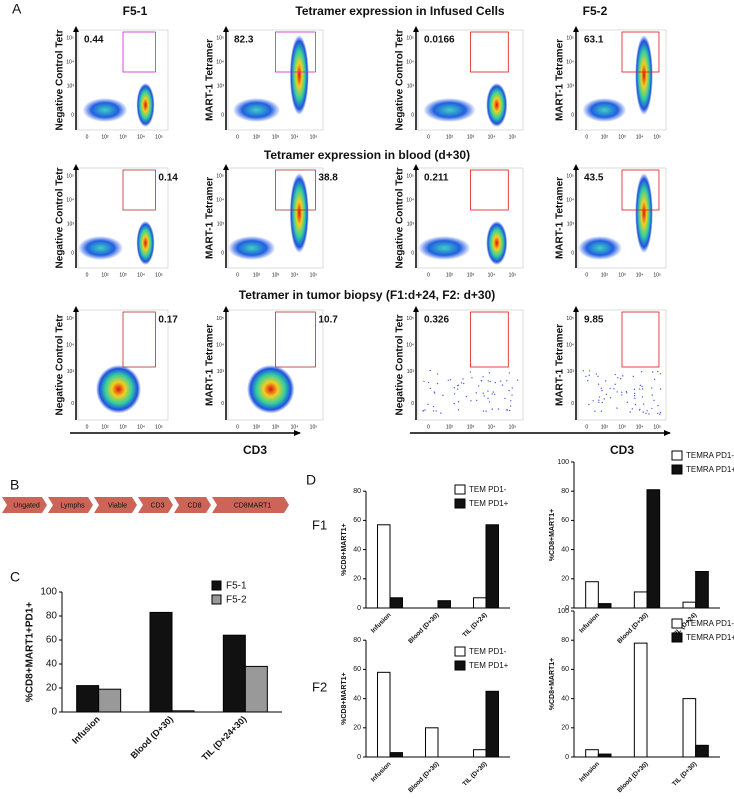 The image size is (734, 799). I want to click on x-tick-label: TIL (D+24+30), so click(224, 738).